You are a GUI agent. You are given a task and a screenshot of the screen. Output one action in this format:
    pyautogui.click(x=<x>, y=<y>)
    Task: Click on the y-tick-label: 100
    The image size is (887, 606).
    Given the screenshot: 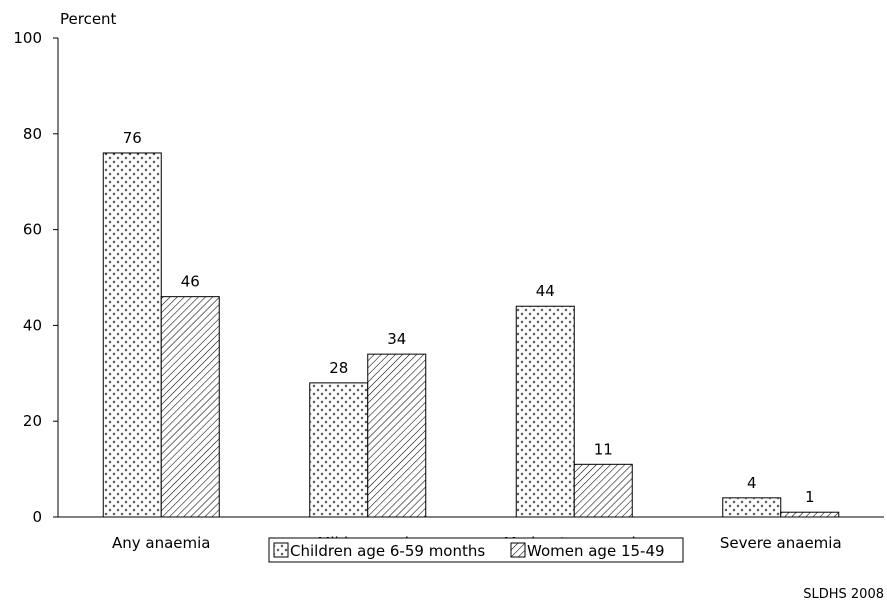 What is the action you would take?
    pyautogui.click(x=27, y=38)
    